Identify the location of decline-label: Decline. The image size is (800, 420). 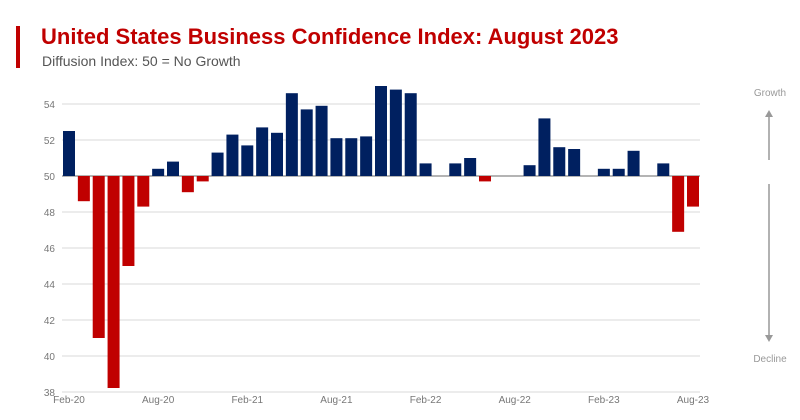
(770, 359).